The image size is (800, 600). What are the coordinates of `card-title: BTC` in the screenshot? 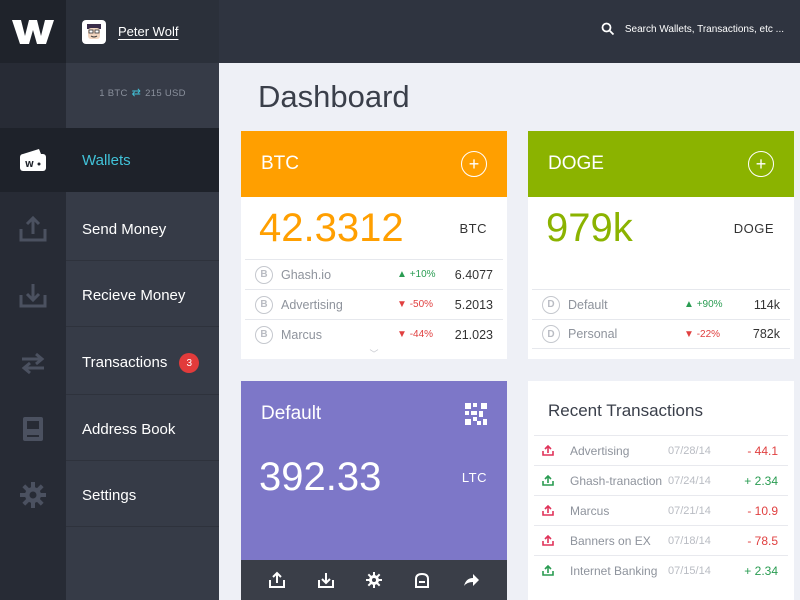 It's located at (280, 163).